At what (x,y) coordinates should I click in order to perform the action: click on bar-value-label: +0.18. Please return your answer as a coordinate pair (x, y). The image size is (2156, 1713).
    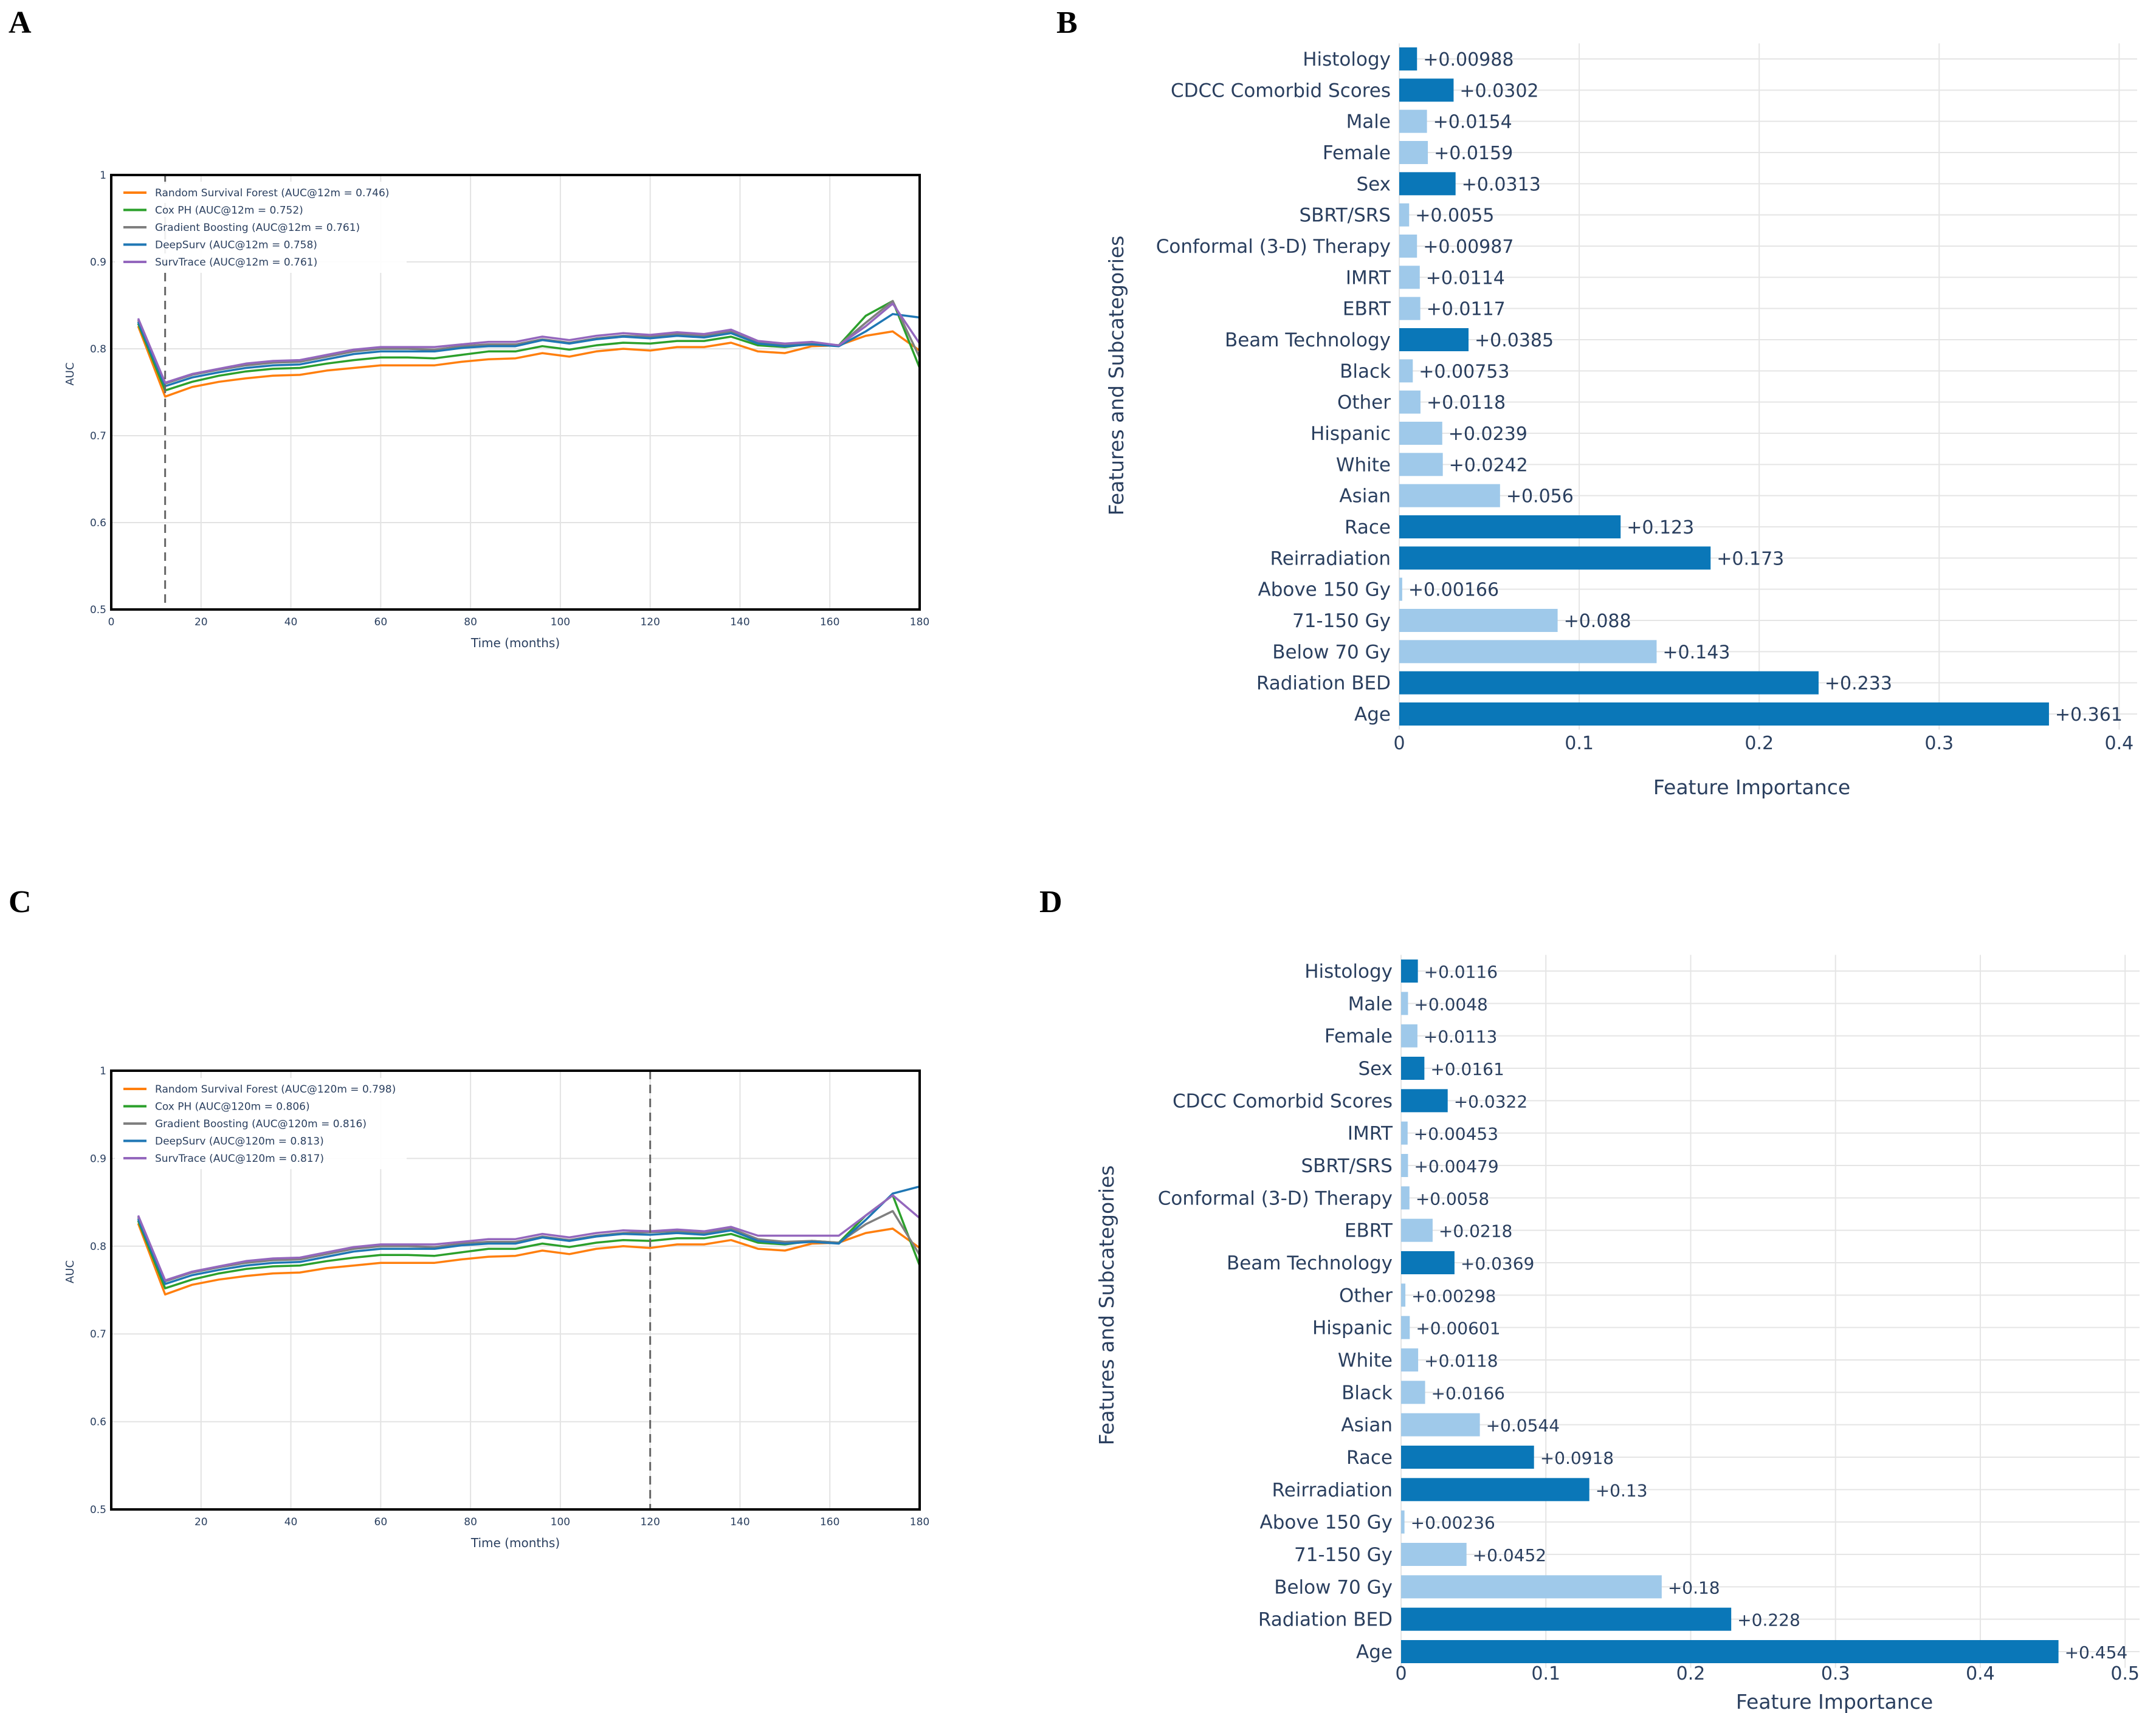
    Looking at the image, I should click on (1694, 1588).